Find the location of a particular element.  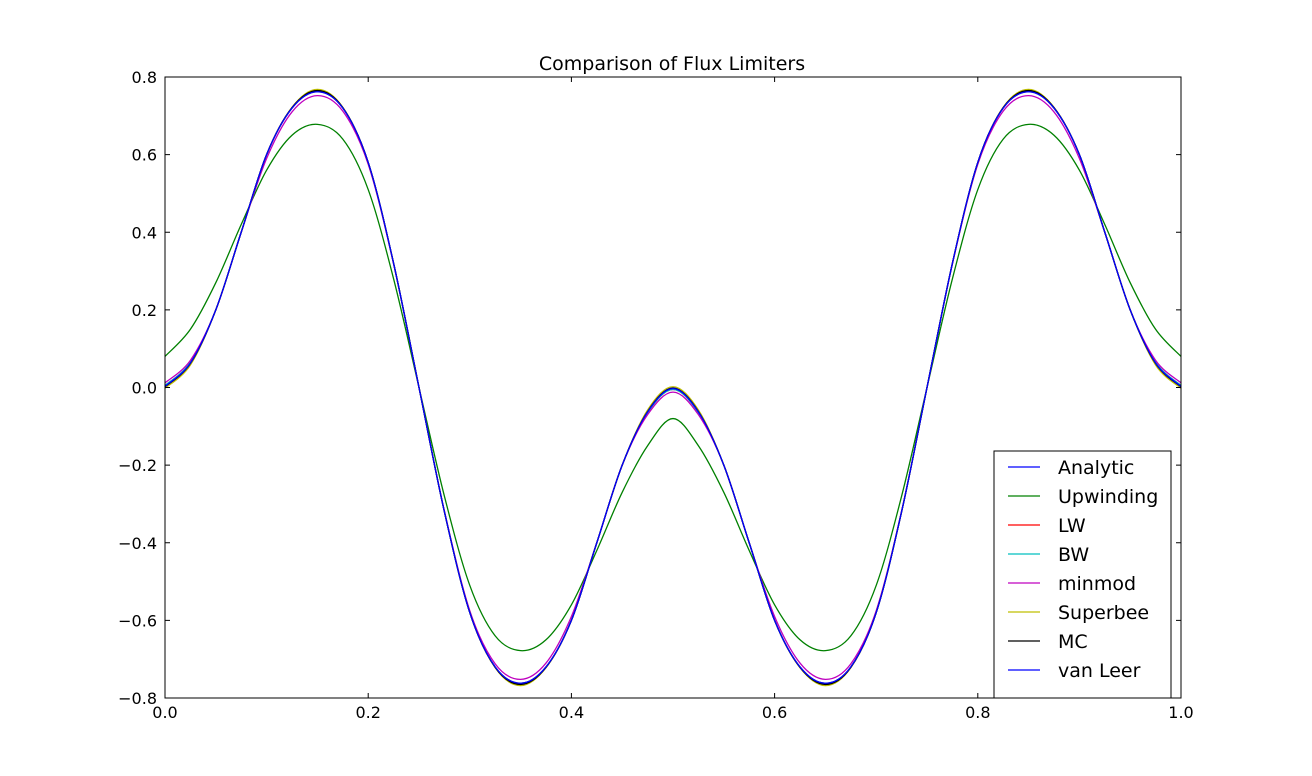

y-tick-label: 0.4 is located at coordinates (144, 232).